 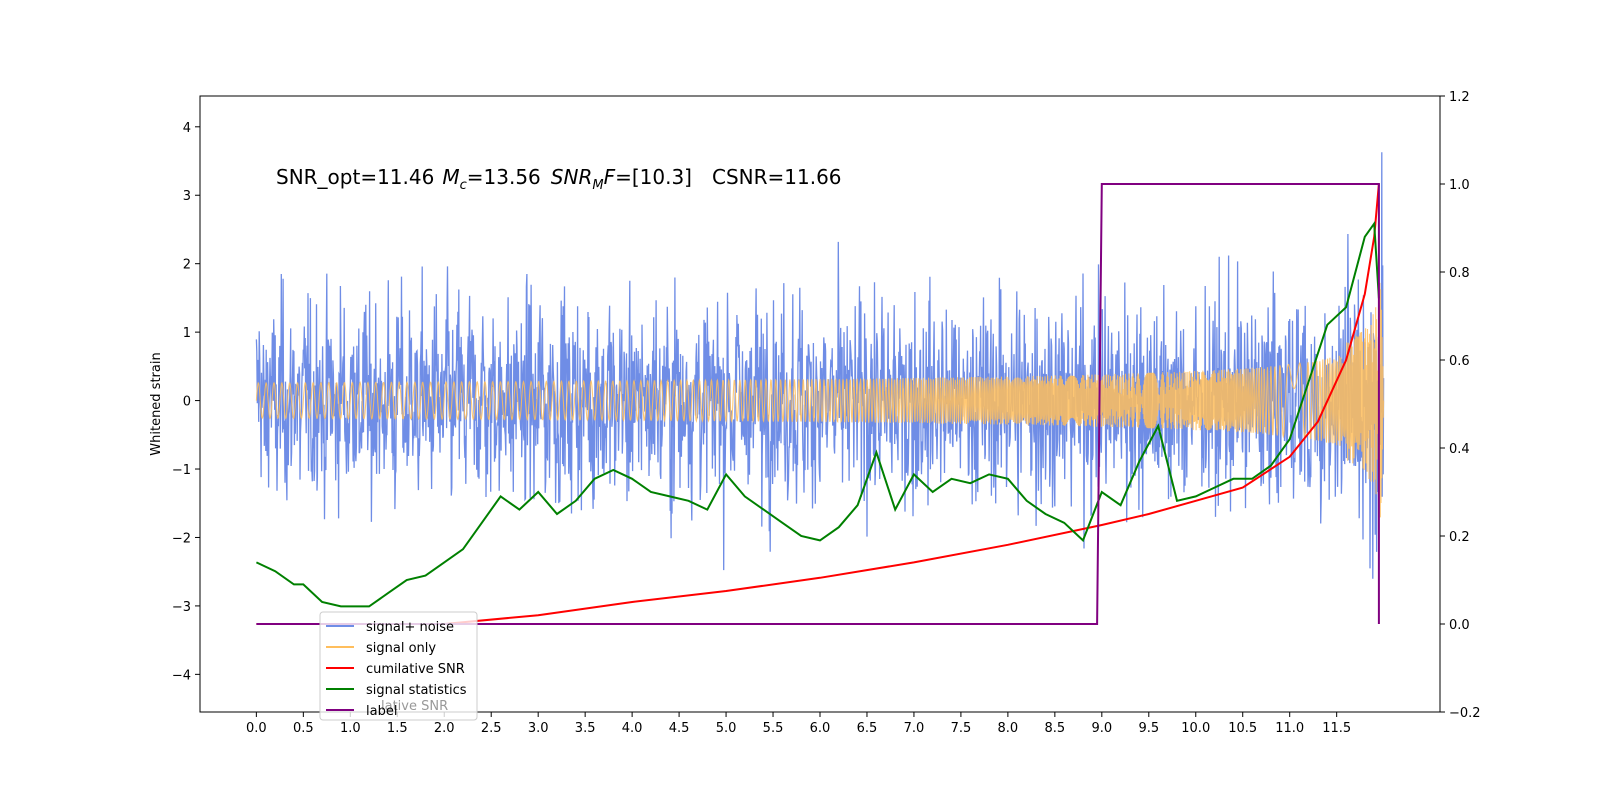 What do you see at coordinates (181, 675) in the screenshot?
I see `y-left-tick-label: −4` at bounding box center [181, 675].